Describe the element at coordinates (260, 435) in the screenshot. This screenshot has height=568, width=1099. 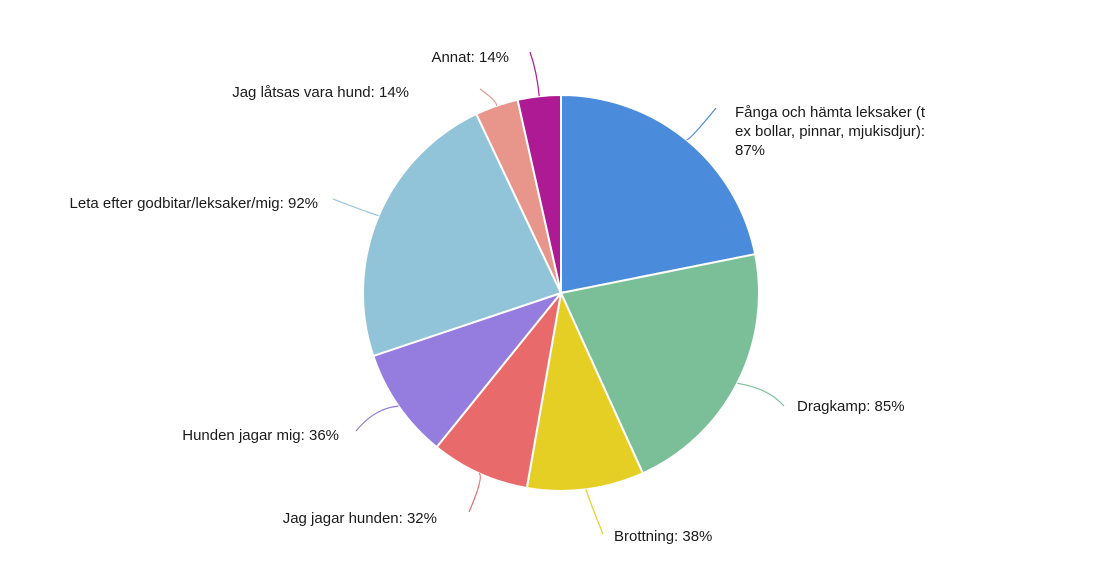
I see `slice-label-4-line-0: Hunden jagar mig: 36%` at that location.